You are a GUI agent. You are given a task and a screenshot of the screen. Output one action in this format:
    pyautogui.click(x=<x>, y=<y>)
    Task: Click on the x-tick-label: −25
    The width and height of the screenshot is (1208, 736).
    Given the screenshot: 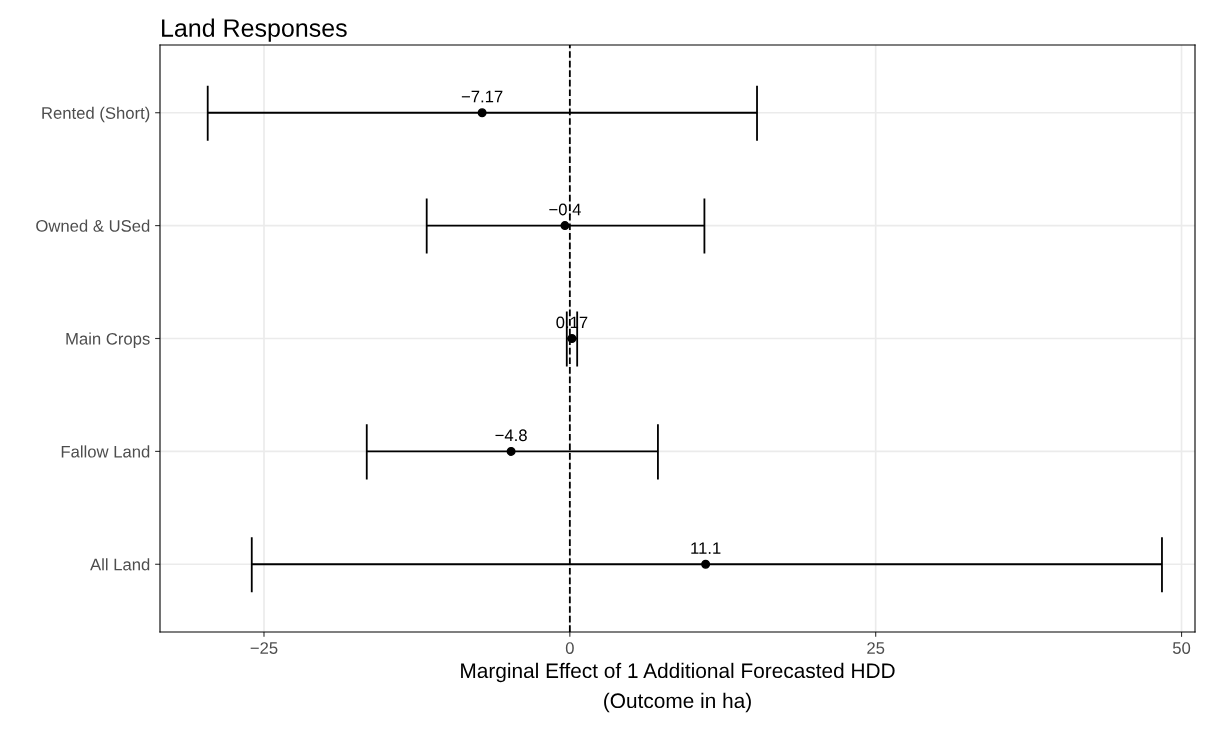 What is the action you would take?
    pyautogui.click(x=264, y=648)
    